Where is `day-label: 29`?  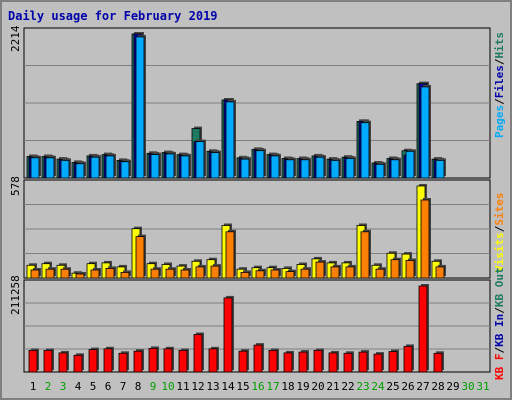
day-label: 29 is located at coordinates (452, 386).